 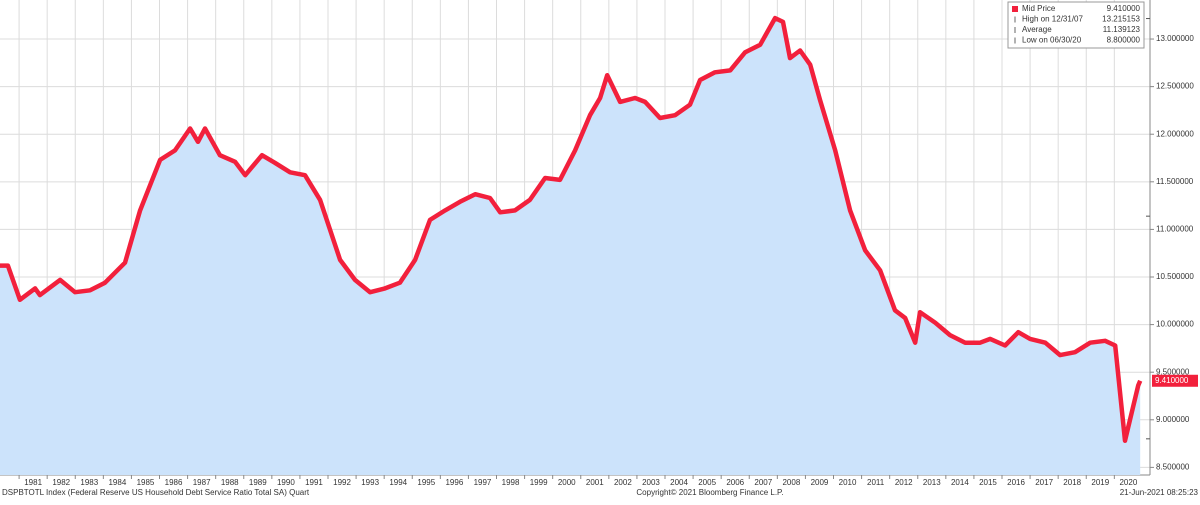 What do you see at coordinates (1175, 276) in the screenshot?
I see `y-tick-label: 10.500000` at bounding box center [1175, 276].